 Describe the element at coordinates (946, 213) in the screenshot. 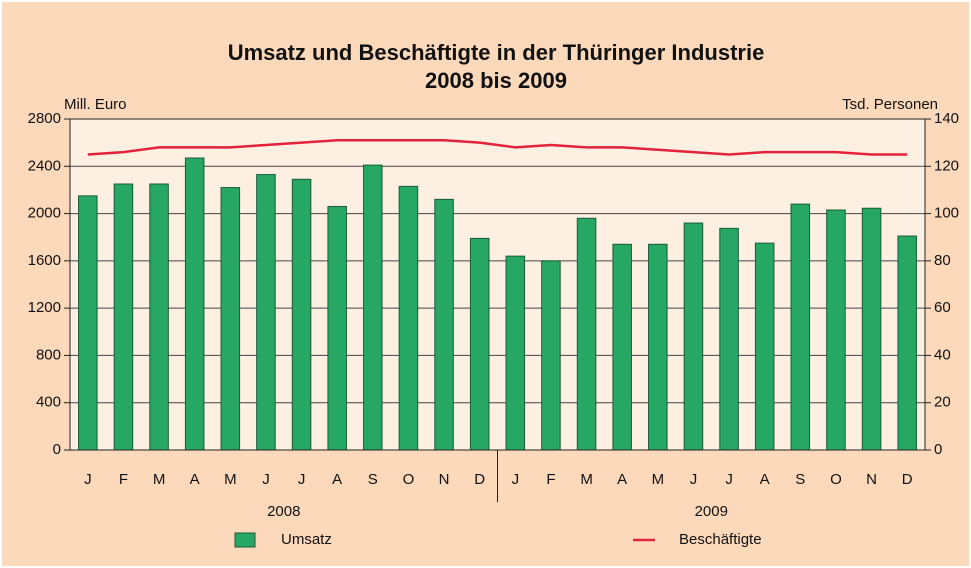

I see `y2-tick-label: 100` at that location.